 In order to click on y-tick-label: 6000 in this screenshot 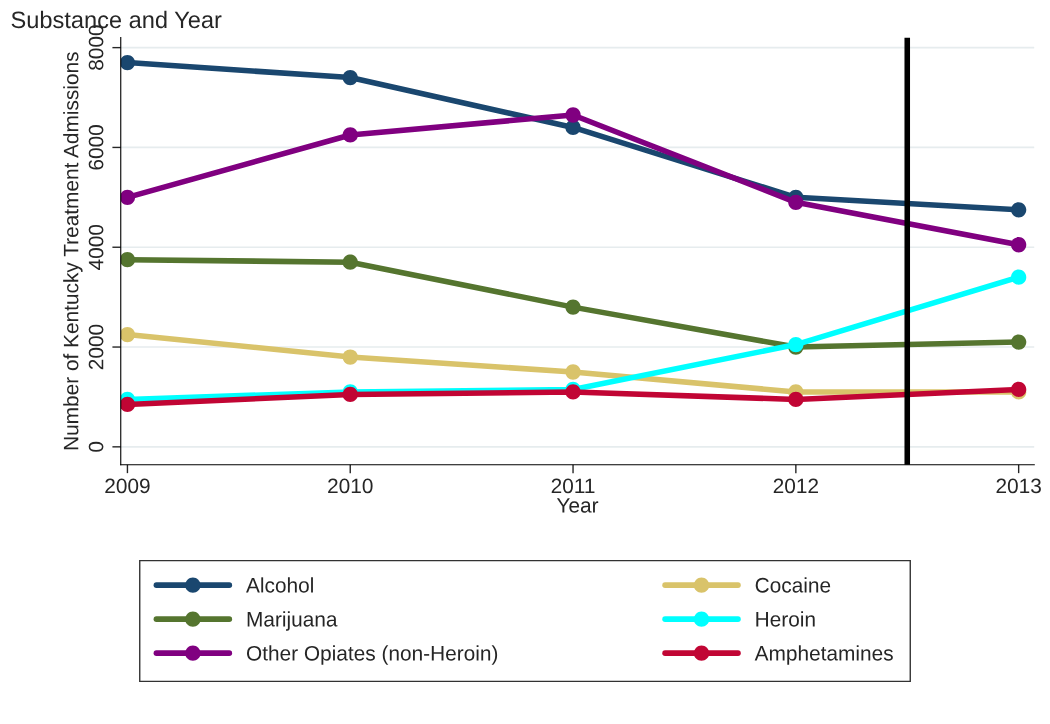, I will do `click(96, 147)`.